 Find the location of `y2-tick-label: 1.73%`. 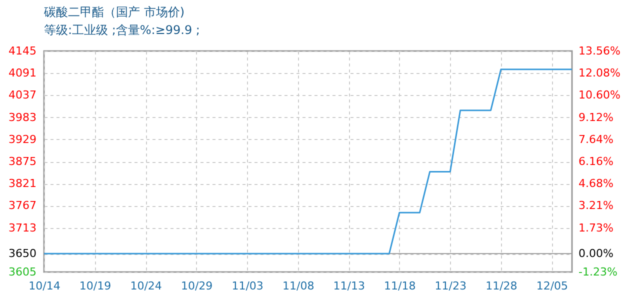

y2-tick-label: 1.73% is located at coordinates (596, 227).